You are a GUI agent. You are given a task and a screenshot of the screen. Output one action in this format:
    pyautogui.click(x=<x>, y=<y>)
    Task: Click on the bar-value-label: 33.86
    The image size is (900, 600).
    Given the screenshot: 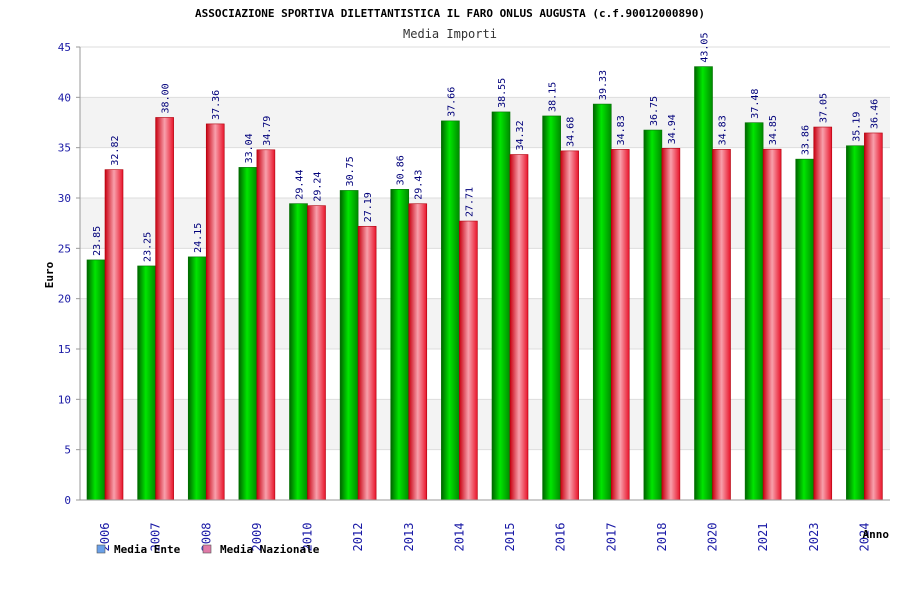 What is the action you would take?
    pyautogui.click(x=806, y=140)
    